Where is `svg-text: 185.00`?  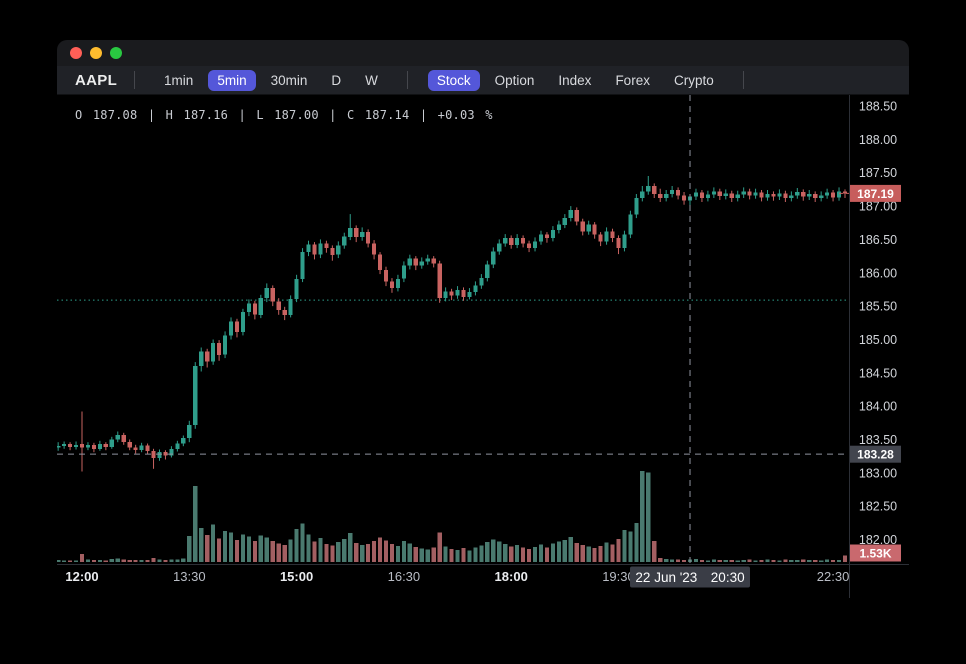
svg-text: 185.00 is located at coordinates (878, 340).